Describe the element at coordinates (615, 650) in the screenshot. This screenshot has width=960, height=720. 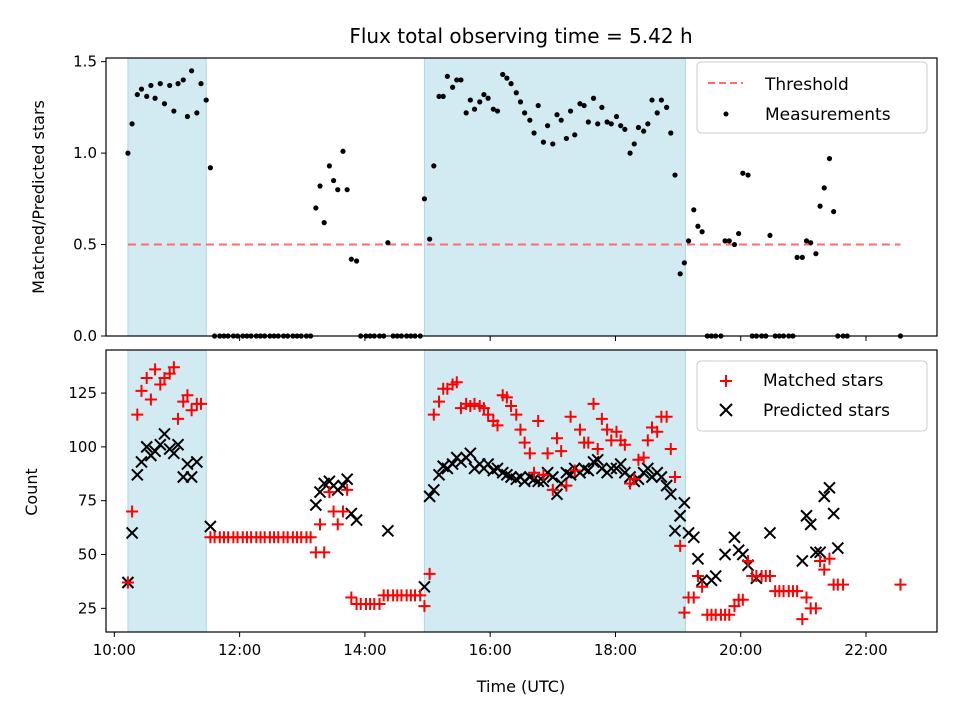
I see `x-tick-label: 18:00` at that location.